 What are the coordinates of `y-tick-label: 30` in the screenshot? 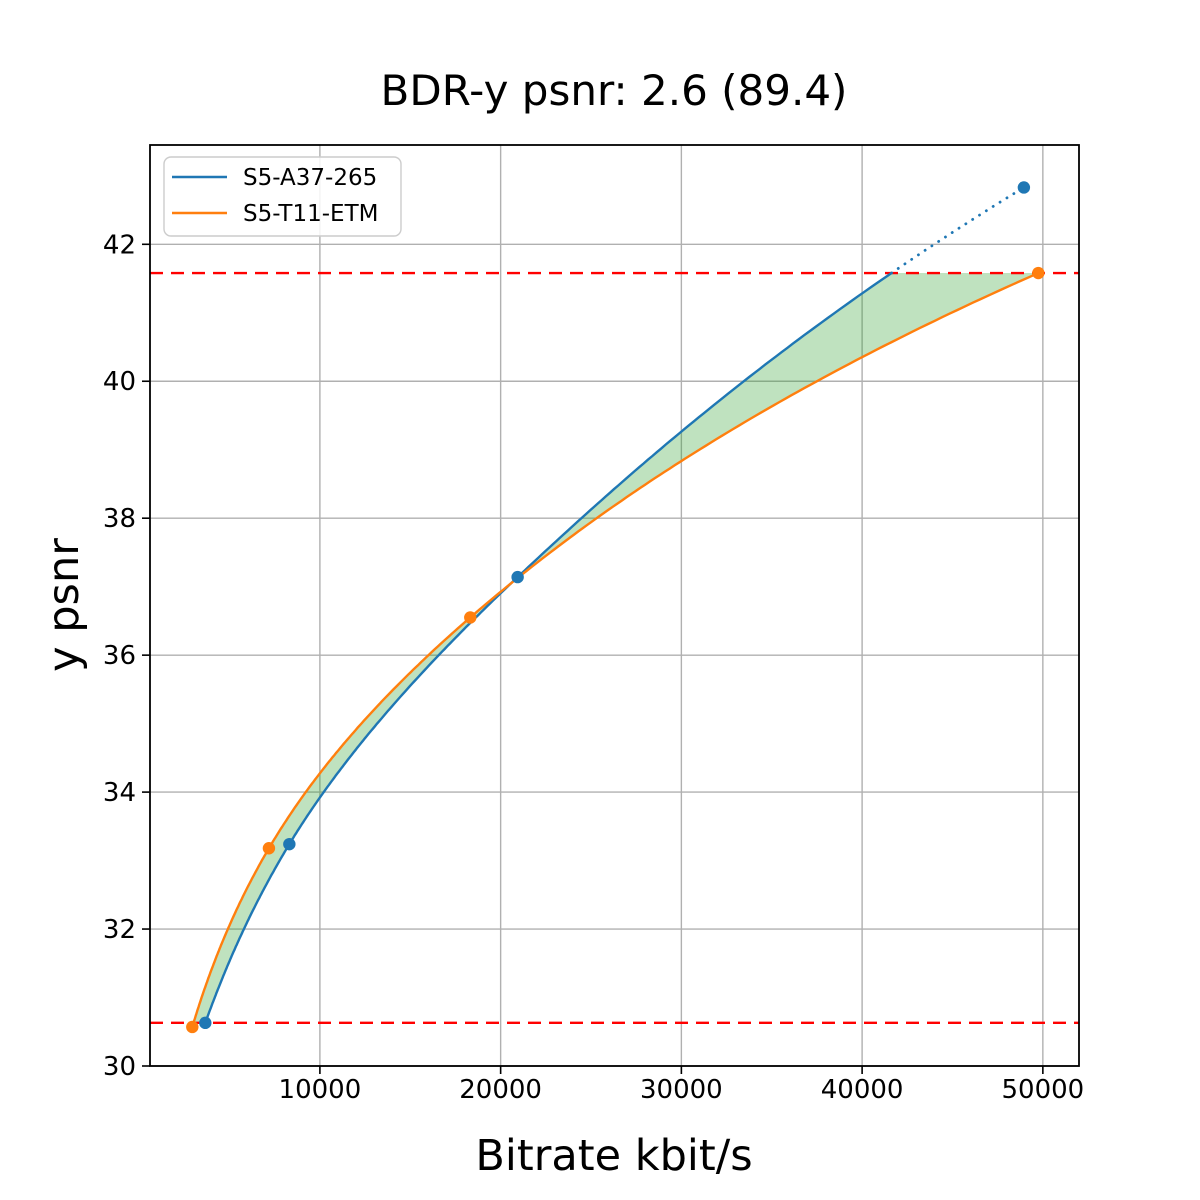 It's located at (119, 1067).